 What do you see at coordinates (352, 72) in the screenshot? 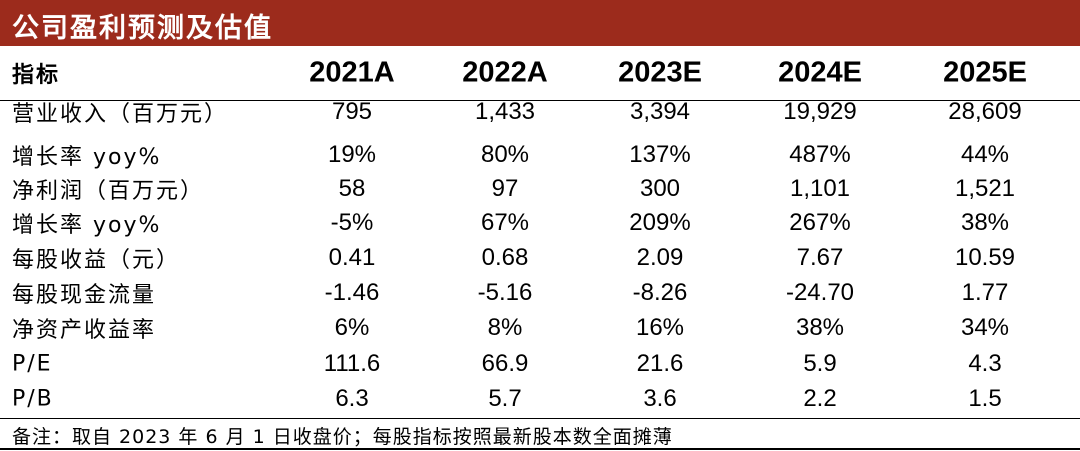
I see `column-header: 2021A` at bounding box center [352, 72].